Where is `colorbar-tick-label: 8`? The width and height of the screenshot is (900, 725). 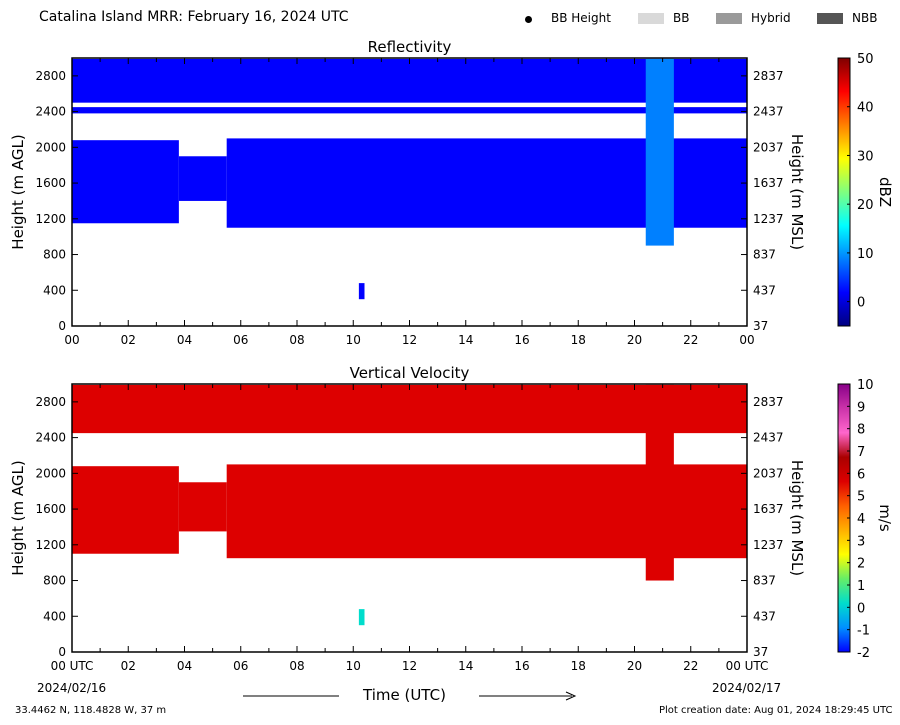
colorbar-tick-label: 8 is located at coordinates (861, 430).